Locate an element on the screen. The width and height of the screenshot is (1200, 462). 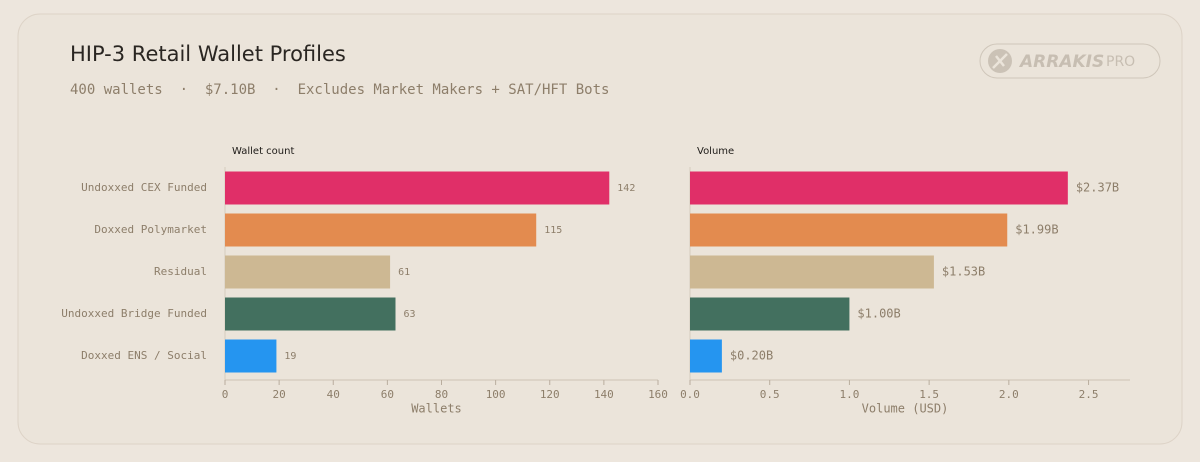
value-label: $1.53B is located at coordinates (963, 272).